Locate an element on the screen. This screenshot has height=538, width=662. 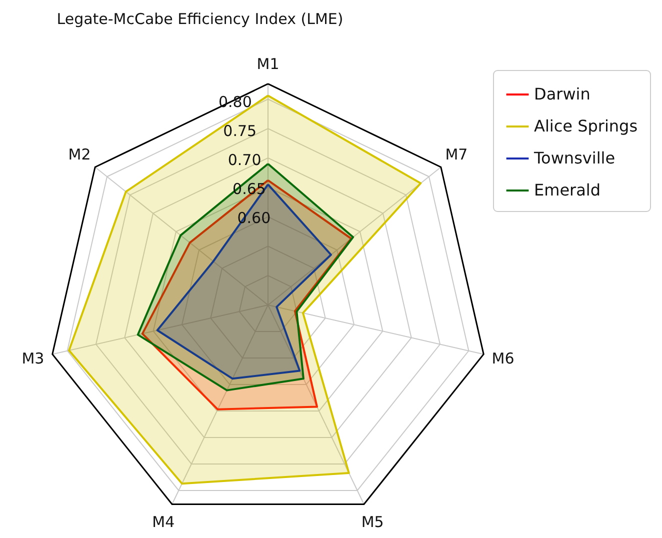
legend-label: Alice Springs is located at coordinates (586, 126).